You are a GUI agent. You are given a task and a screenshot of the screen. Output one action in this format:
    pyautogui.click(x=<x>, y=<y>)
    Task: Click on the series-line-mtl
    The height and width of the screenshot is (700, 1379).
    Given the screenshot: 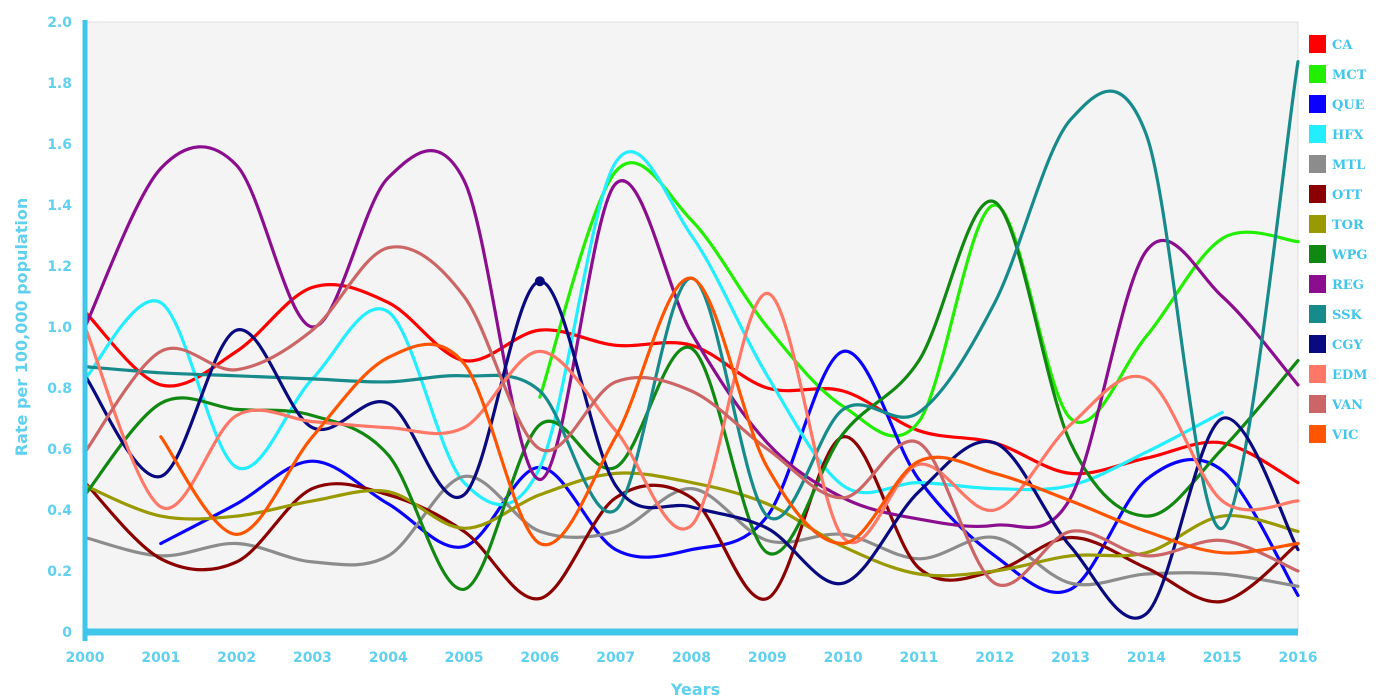 What is the action you would take?
    pyautogui.click(x=691, y=531)
    